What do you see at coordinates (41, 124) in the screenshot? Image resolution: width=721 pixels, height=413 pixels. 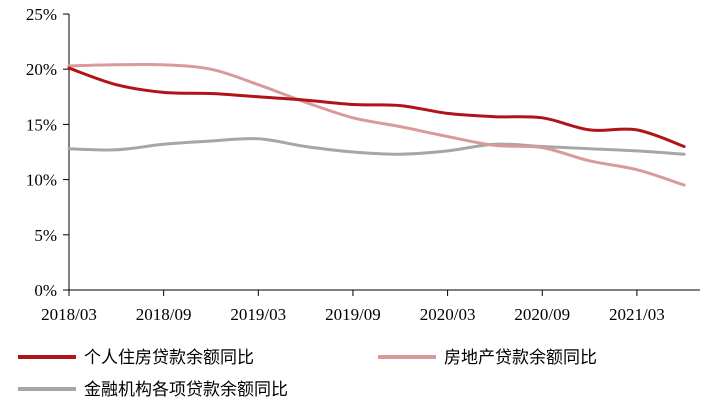 I see `y-tick-label: 15%` at bounding box center [41, 124].